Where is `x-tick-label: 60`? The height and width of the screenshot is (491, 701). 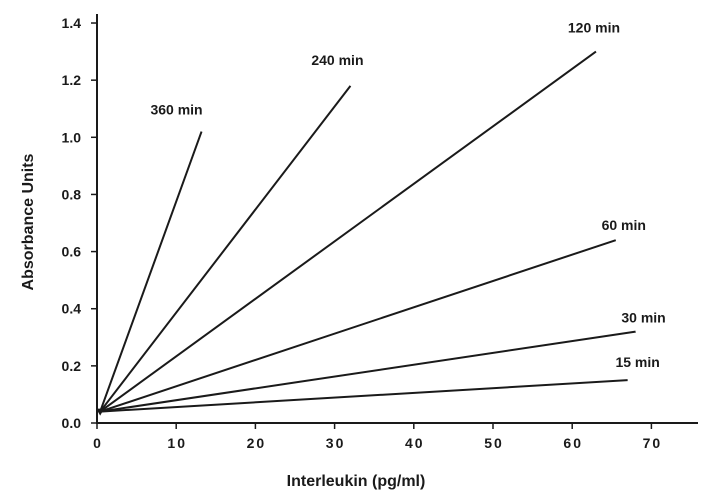 x-tick-label: 60 is located at coordinates (573, 443).